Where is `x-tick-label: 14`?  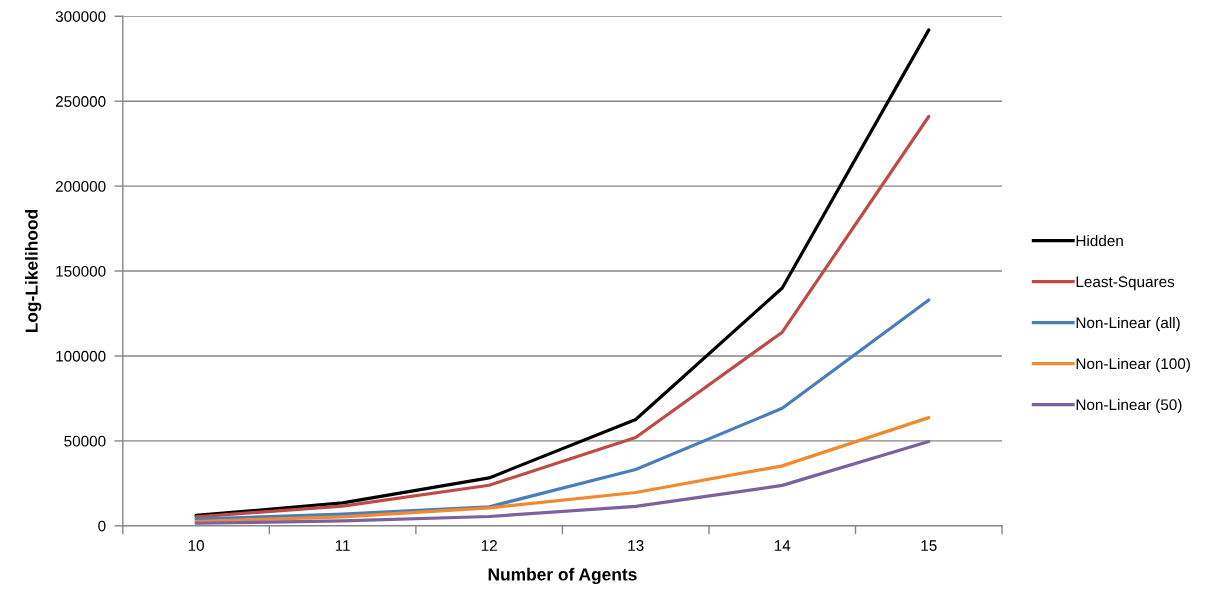
x-tick-label: 14 is located at coordinates (782, 545).